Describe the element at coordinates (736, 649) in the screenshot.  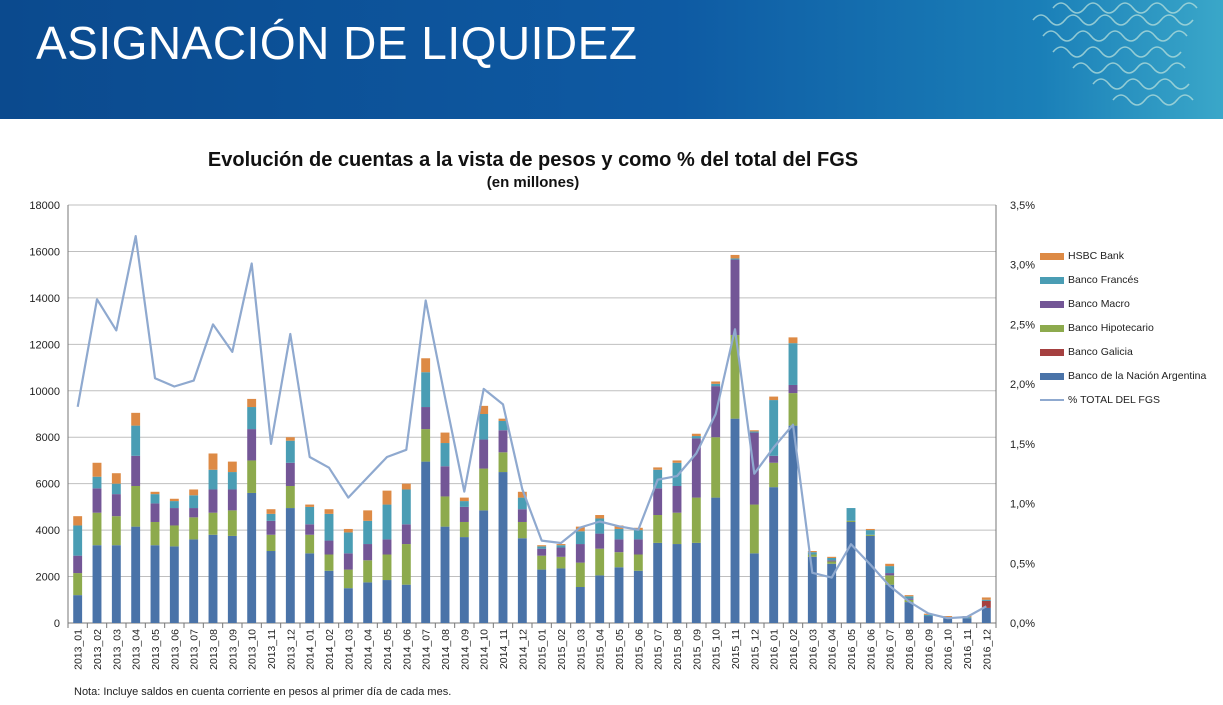
I see `x-tick-label: 2015_11` at that location.